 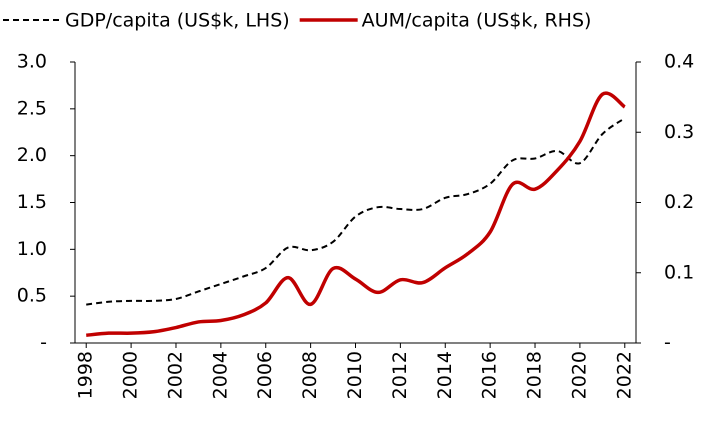 I want to click on y-tick-label: 0.5, so click(x=32, y=296).